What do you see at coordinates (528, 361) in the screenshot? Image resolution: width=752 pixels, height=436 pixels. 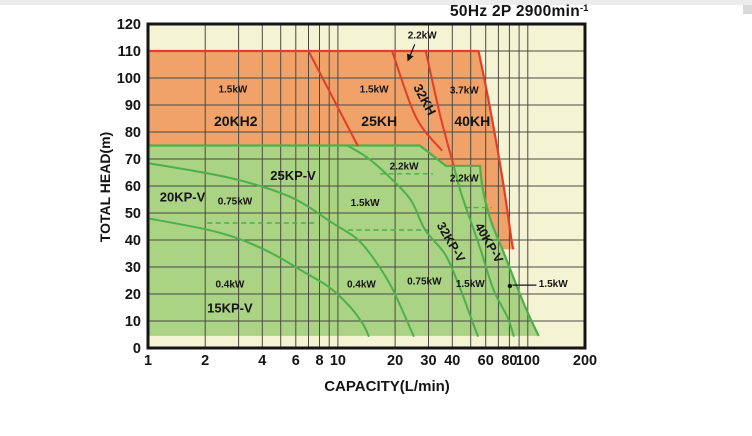 I see `x-tick-label: 100` at bounding box center [528, 361].